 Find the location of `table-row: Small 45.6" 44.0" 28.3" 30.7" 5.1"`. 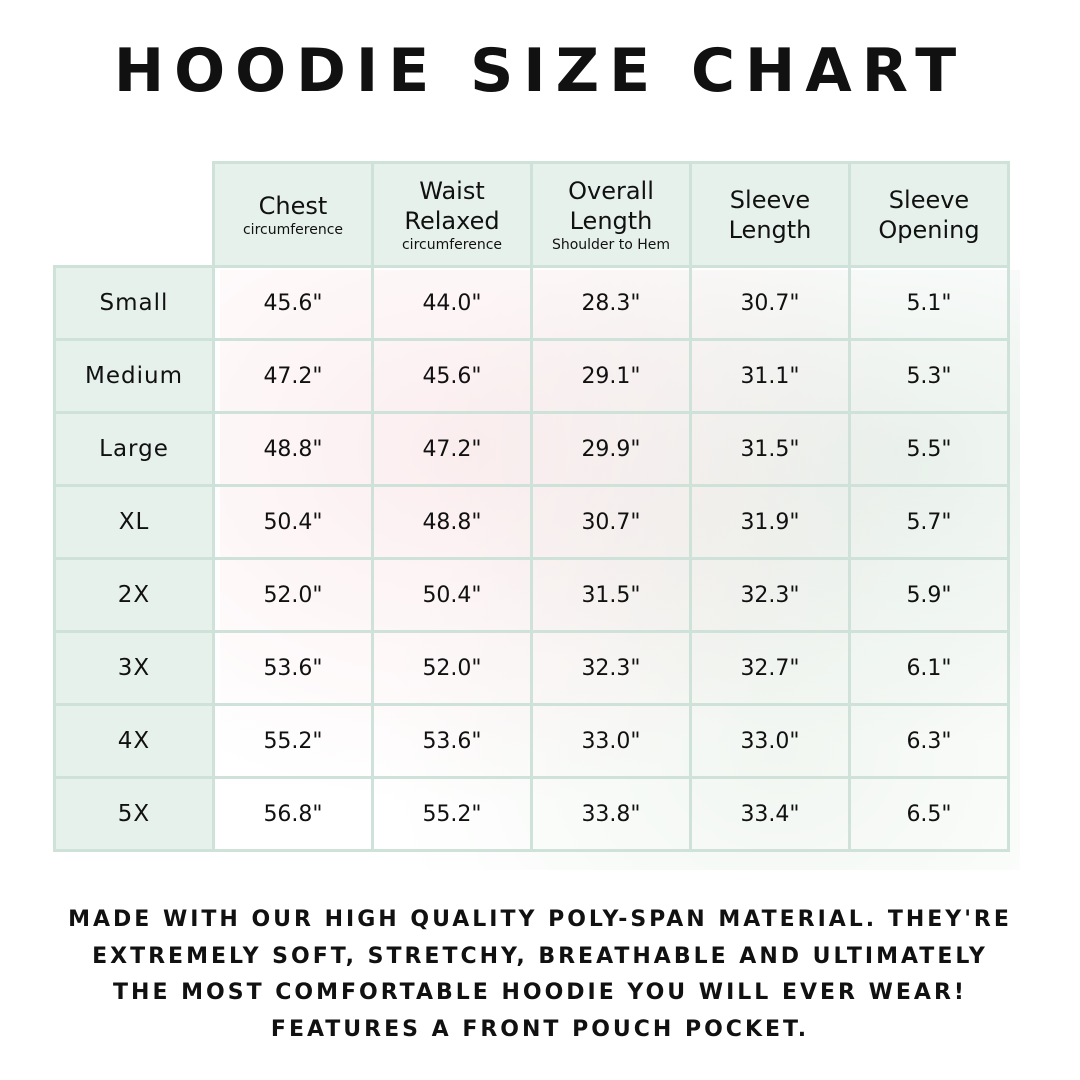

table-row: Small 45.6" 44.0" 28.3" 30.7" 5.1" is located at coordinates (531, 303).